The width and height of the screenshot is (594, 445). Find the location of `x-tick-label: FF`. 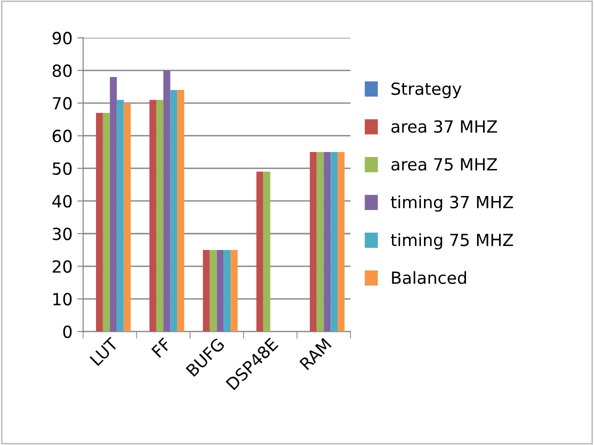

x-tick-label: FF is located at coordinates (161, 347).